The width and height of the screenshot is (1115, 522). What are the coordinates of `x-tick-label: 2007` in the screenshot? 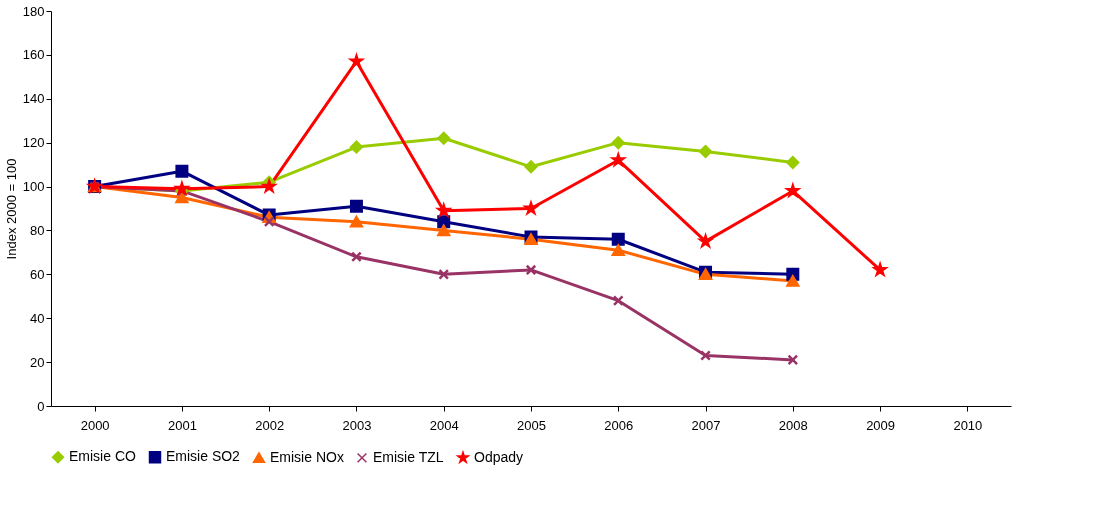 It's located at (706, 425).